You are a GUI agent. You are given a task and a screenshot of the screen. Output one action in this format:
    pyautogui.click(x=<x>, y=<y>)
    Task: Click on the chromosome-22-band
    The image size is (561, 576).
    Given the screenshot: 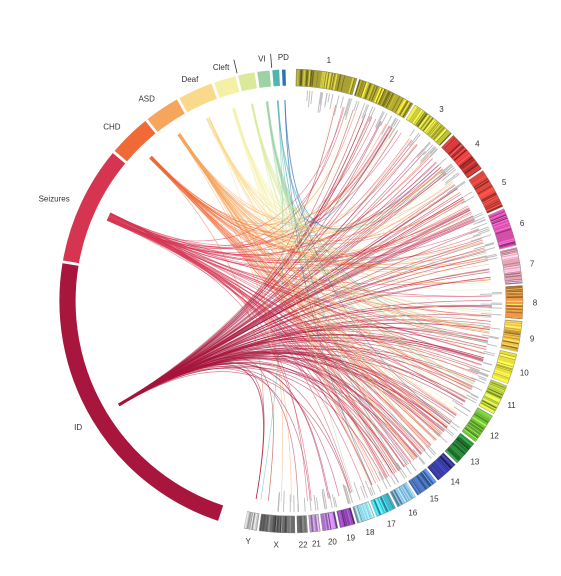 What is the action you would take?
    pyautogui.click(x=299, y=524)
    